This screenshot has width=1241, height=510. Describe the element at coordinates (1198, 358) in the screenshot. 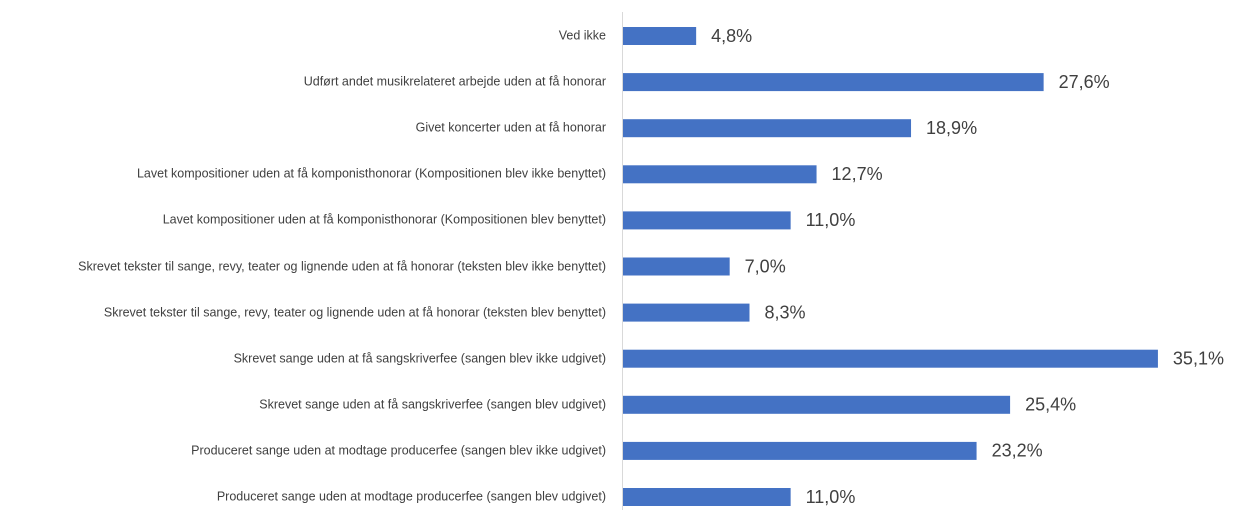

I see `value-label: 35,1%` at that location.